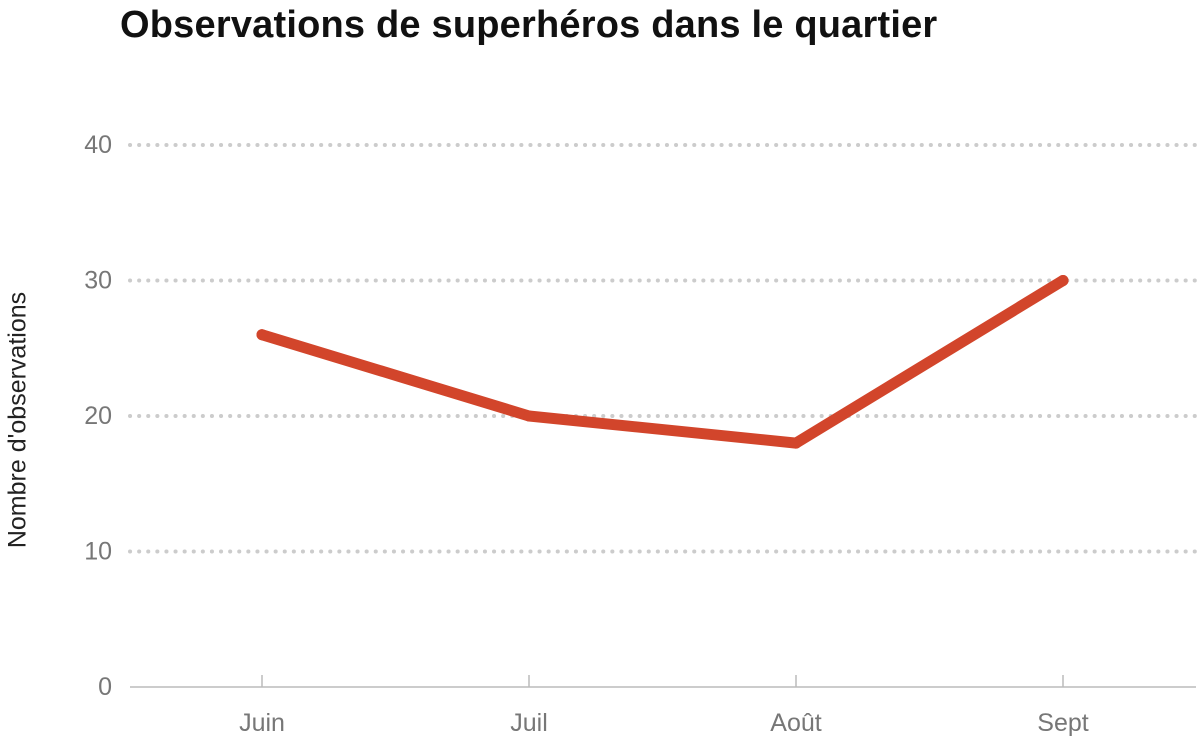 This screenshot has height=744, width=1200. Describe the element at coordinates (262, 723) in the screenshot. I see `x-tick-label: Juin` at that location.